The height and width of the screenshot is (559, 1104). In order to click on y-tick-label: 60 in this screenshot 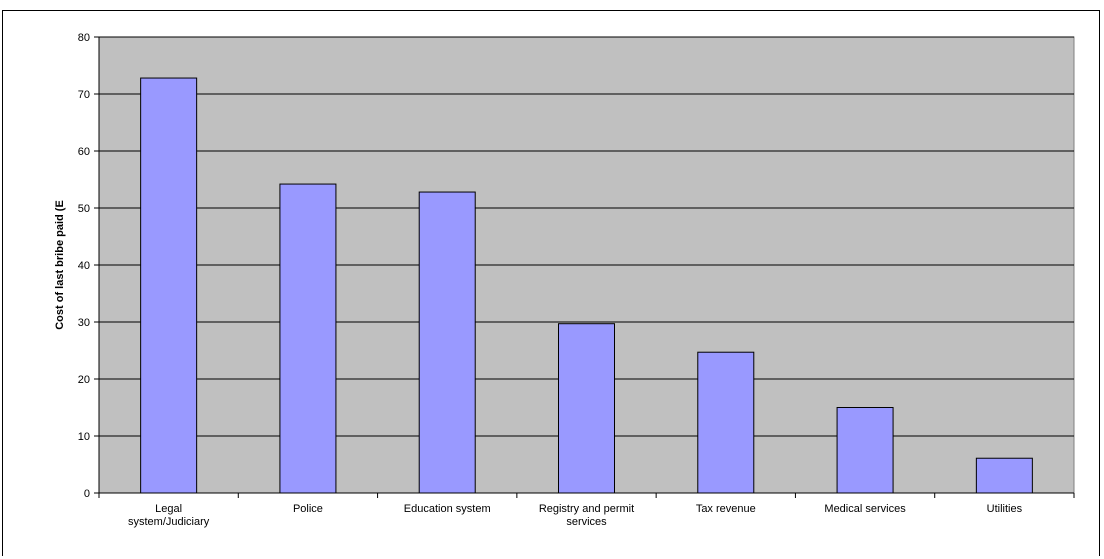, I will do `click(84, 152)`.